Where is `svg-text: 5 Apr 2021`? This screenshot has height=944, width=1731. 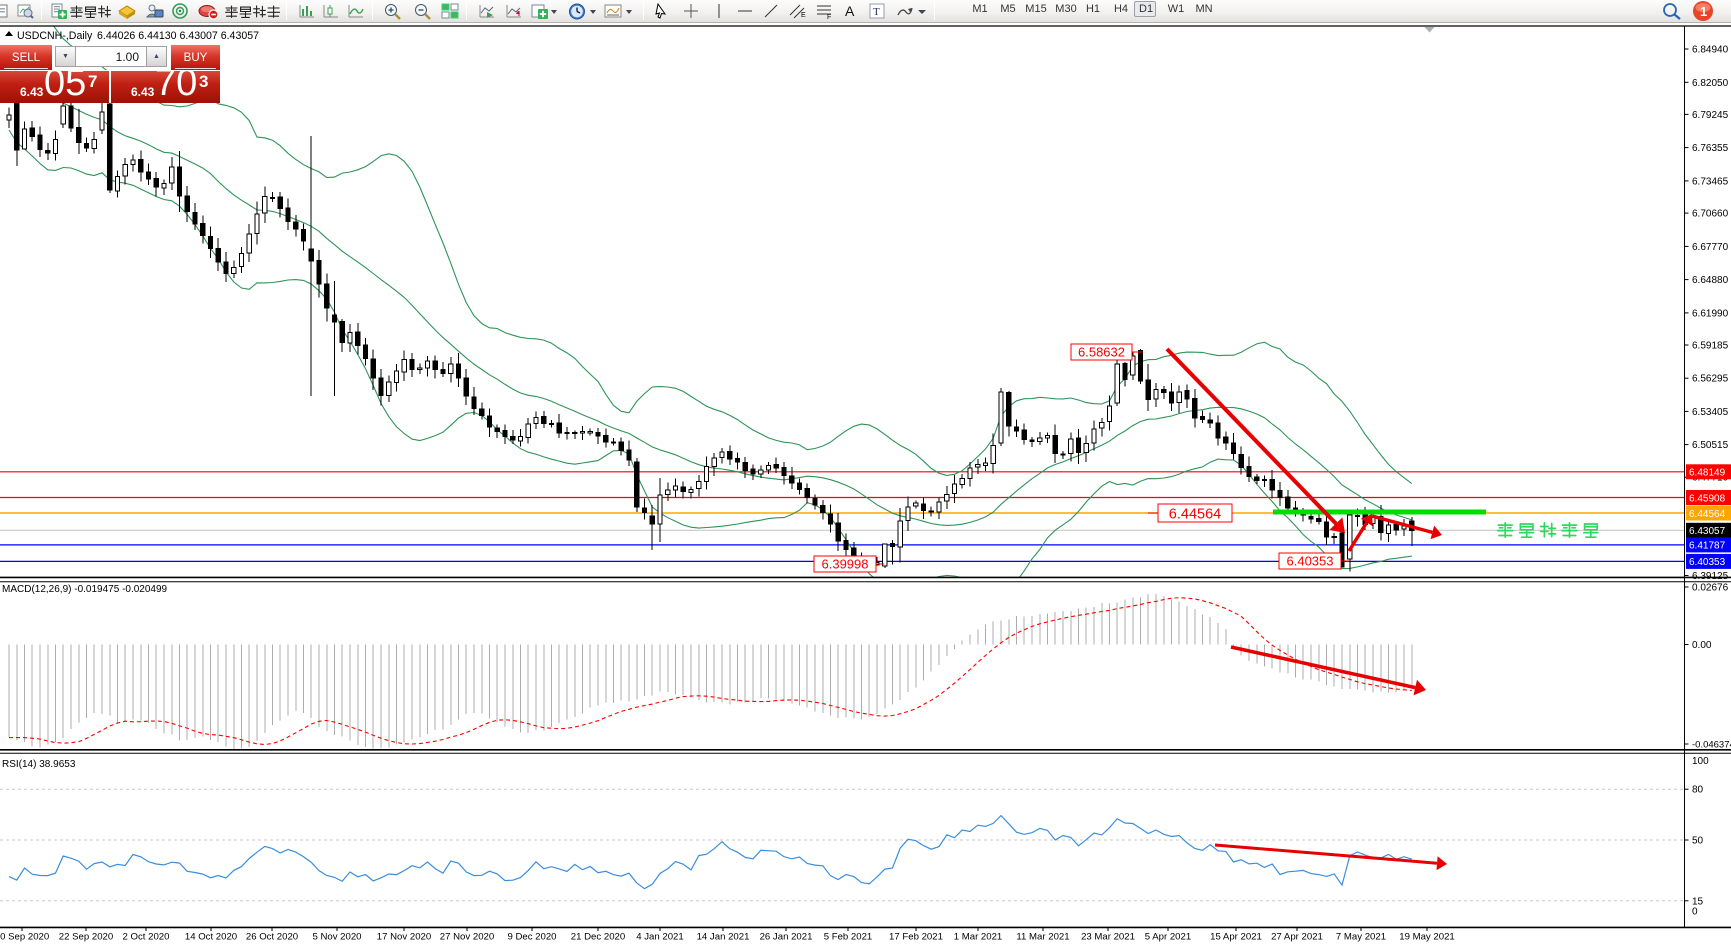 svg-text: 5 Apr 2021 is located at coordinates (1168, 937).